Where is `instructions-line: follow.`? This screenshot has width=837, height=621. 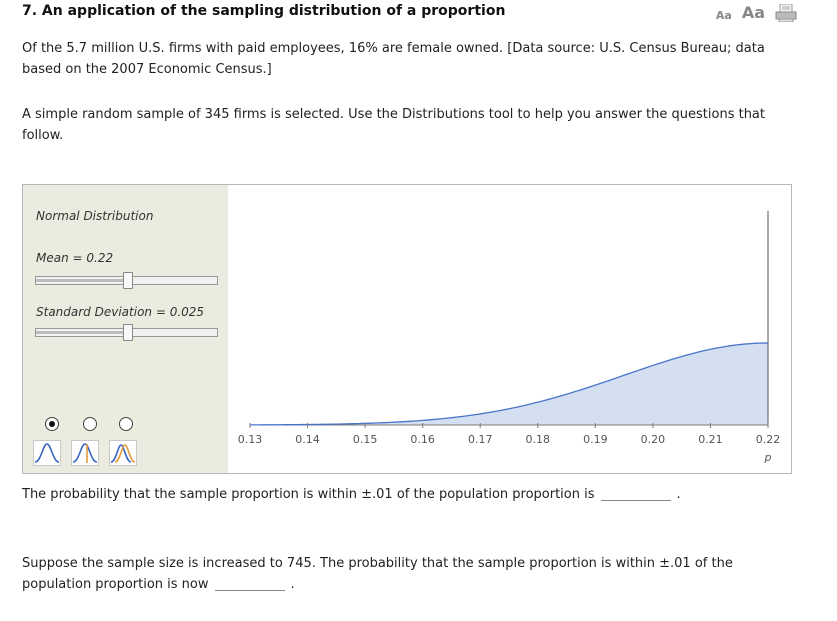 instructions-line: follow. is located at coordinates (43, 135).